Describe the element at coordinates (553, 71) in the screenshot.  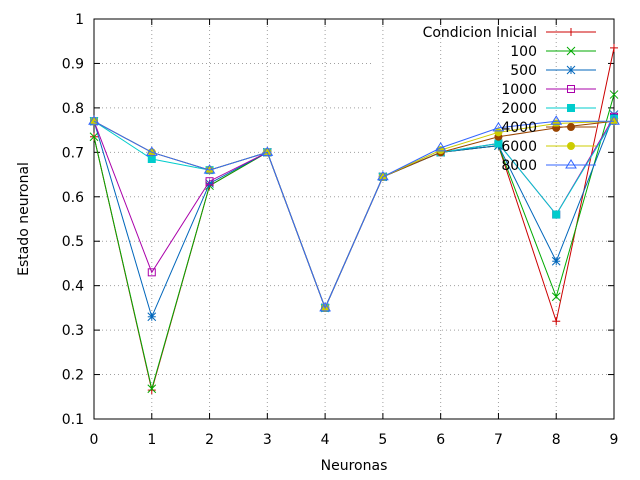
I see `legend-item: 500` at that location.